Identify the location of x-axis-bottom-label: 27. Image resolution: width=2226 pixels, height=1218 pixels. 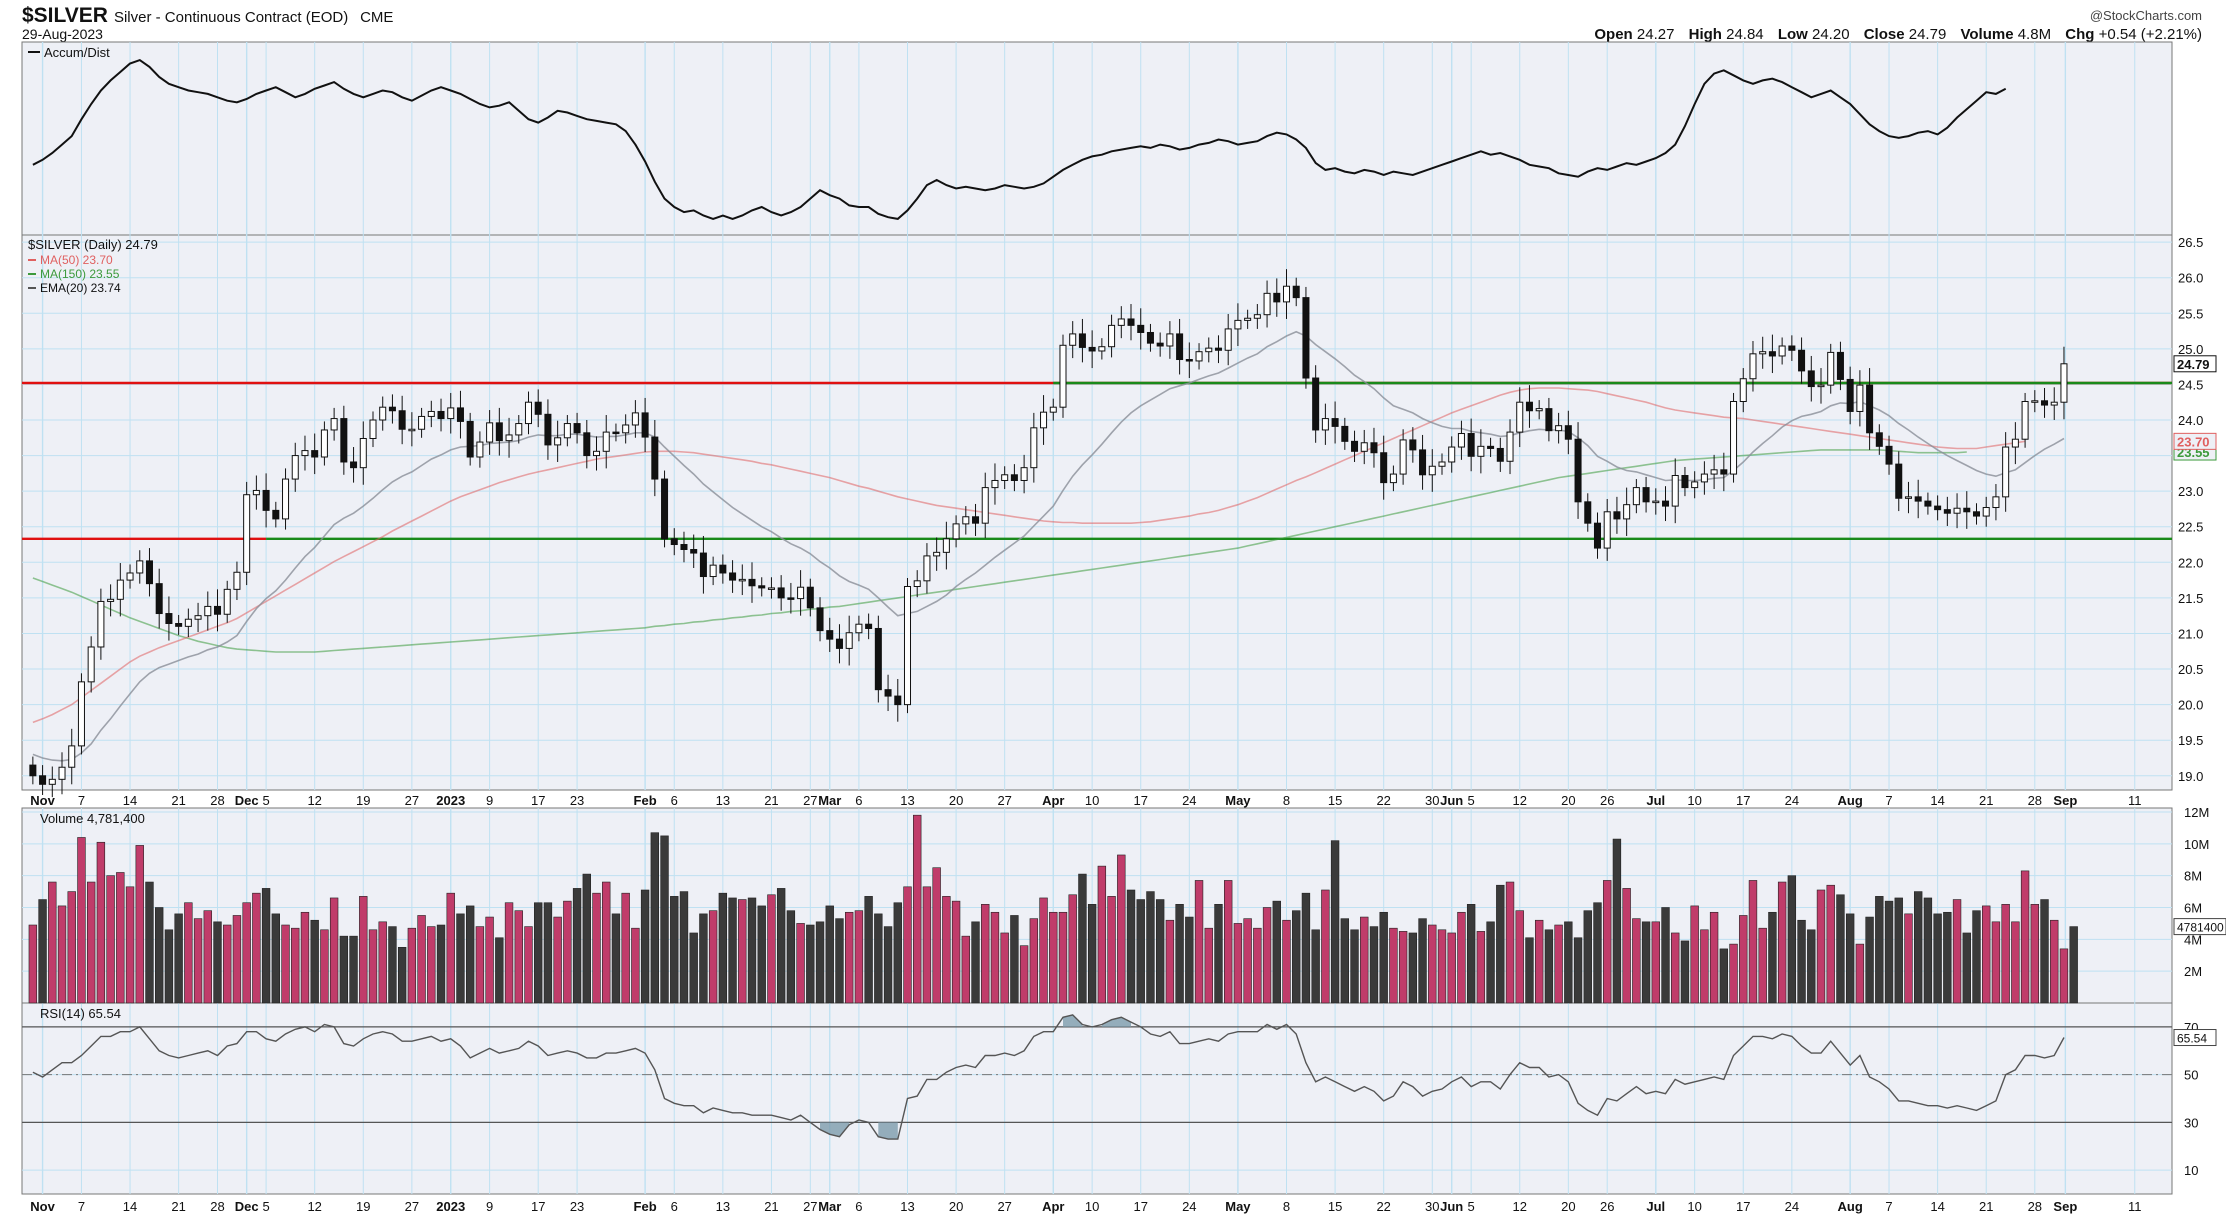
(412, 1206).